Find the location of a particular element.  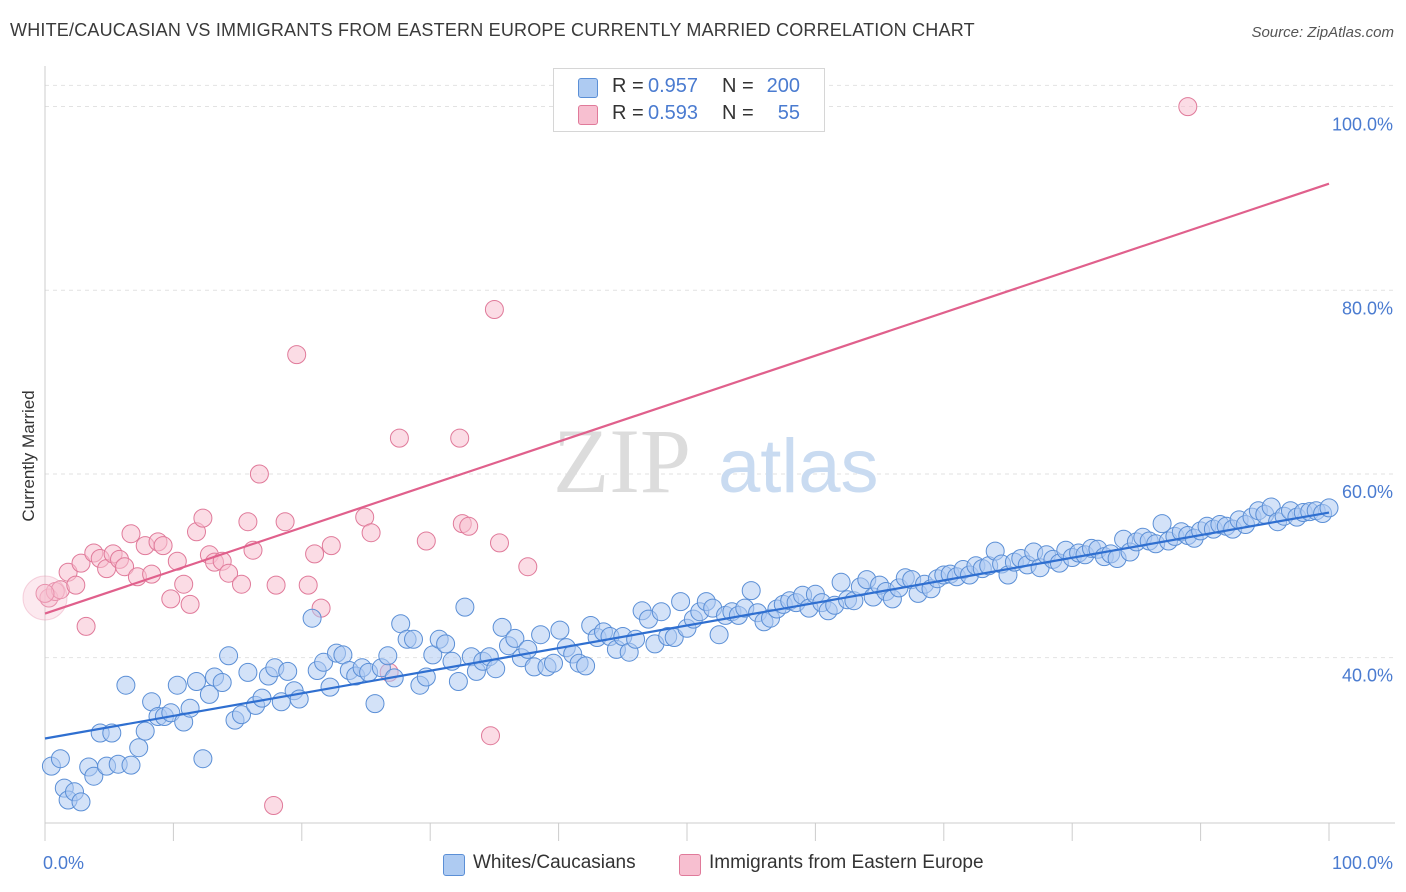

watermark-zip: ZIP is located at coordinates (622, 461).